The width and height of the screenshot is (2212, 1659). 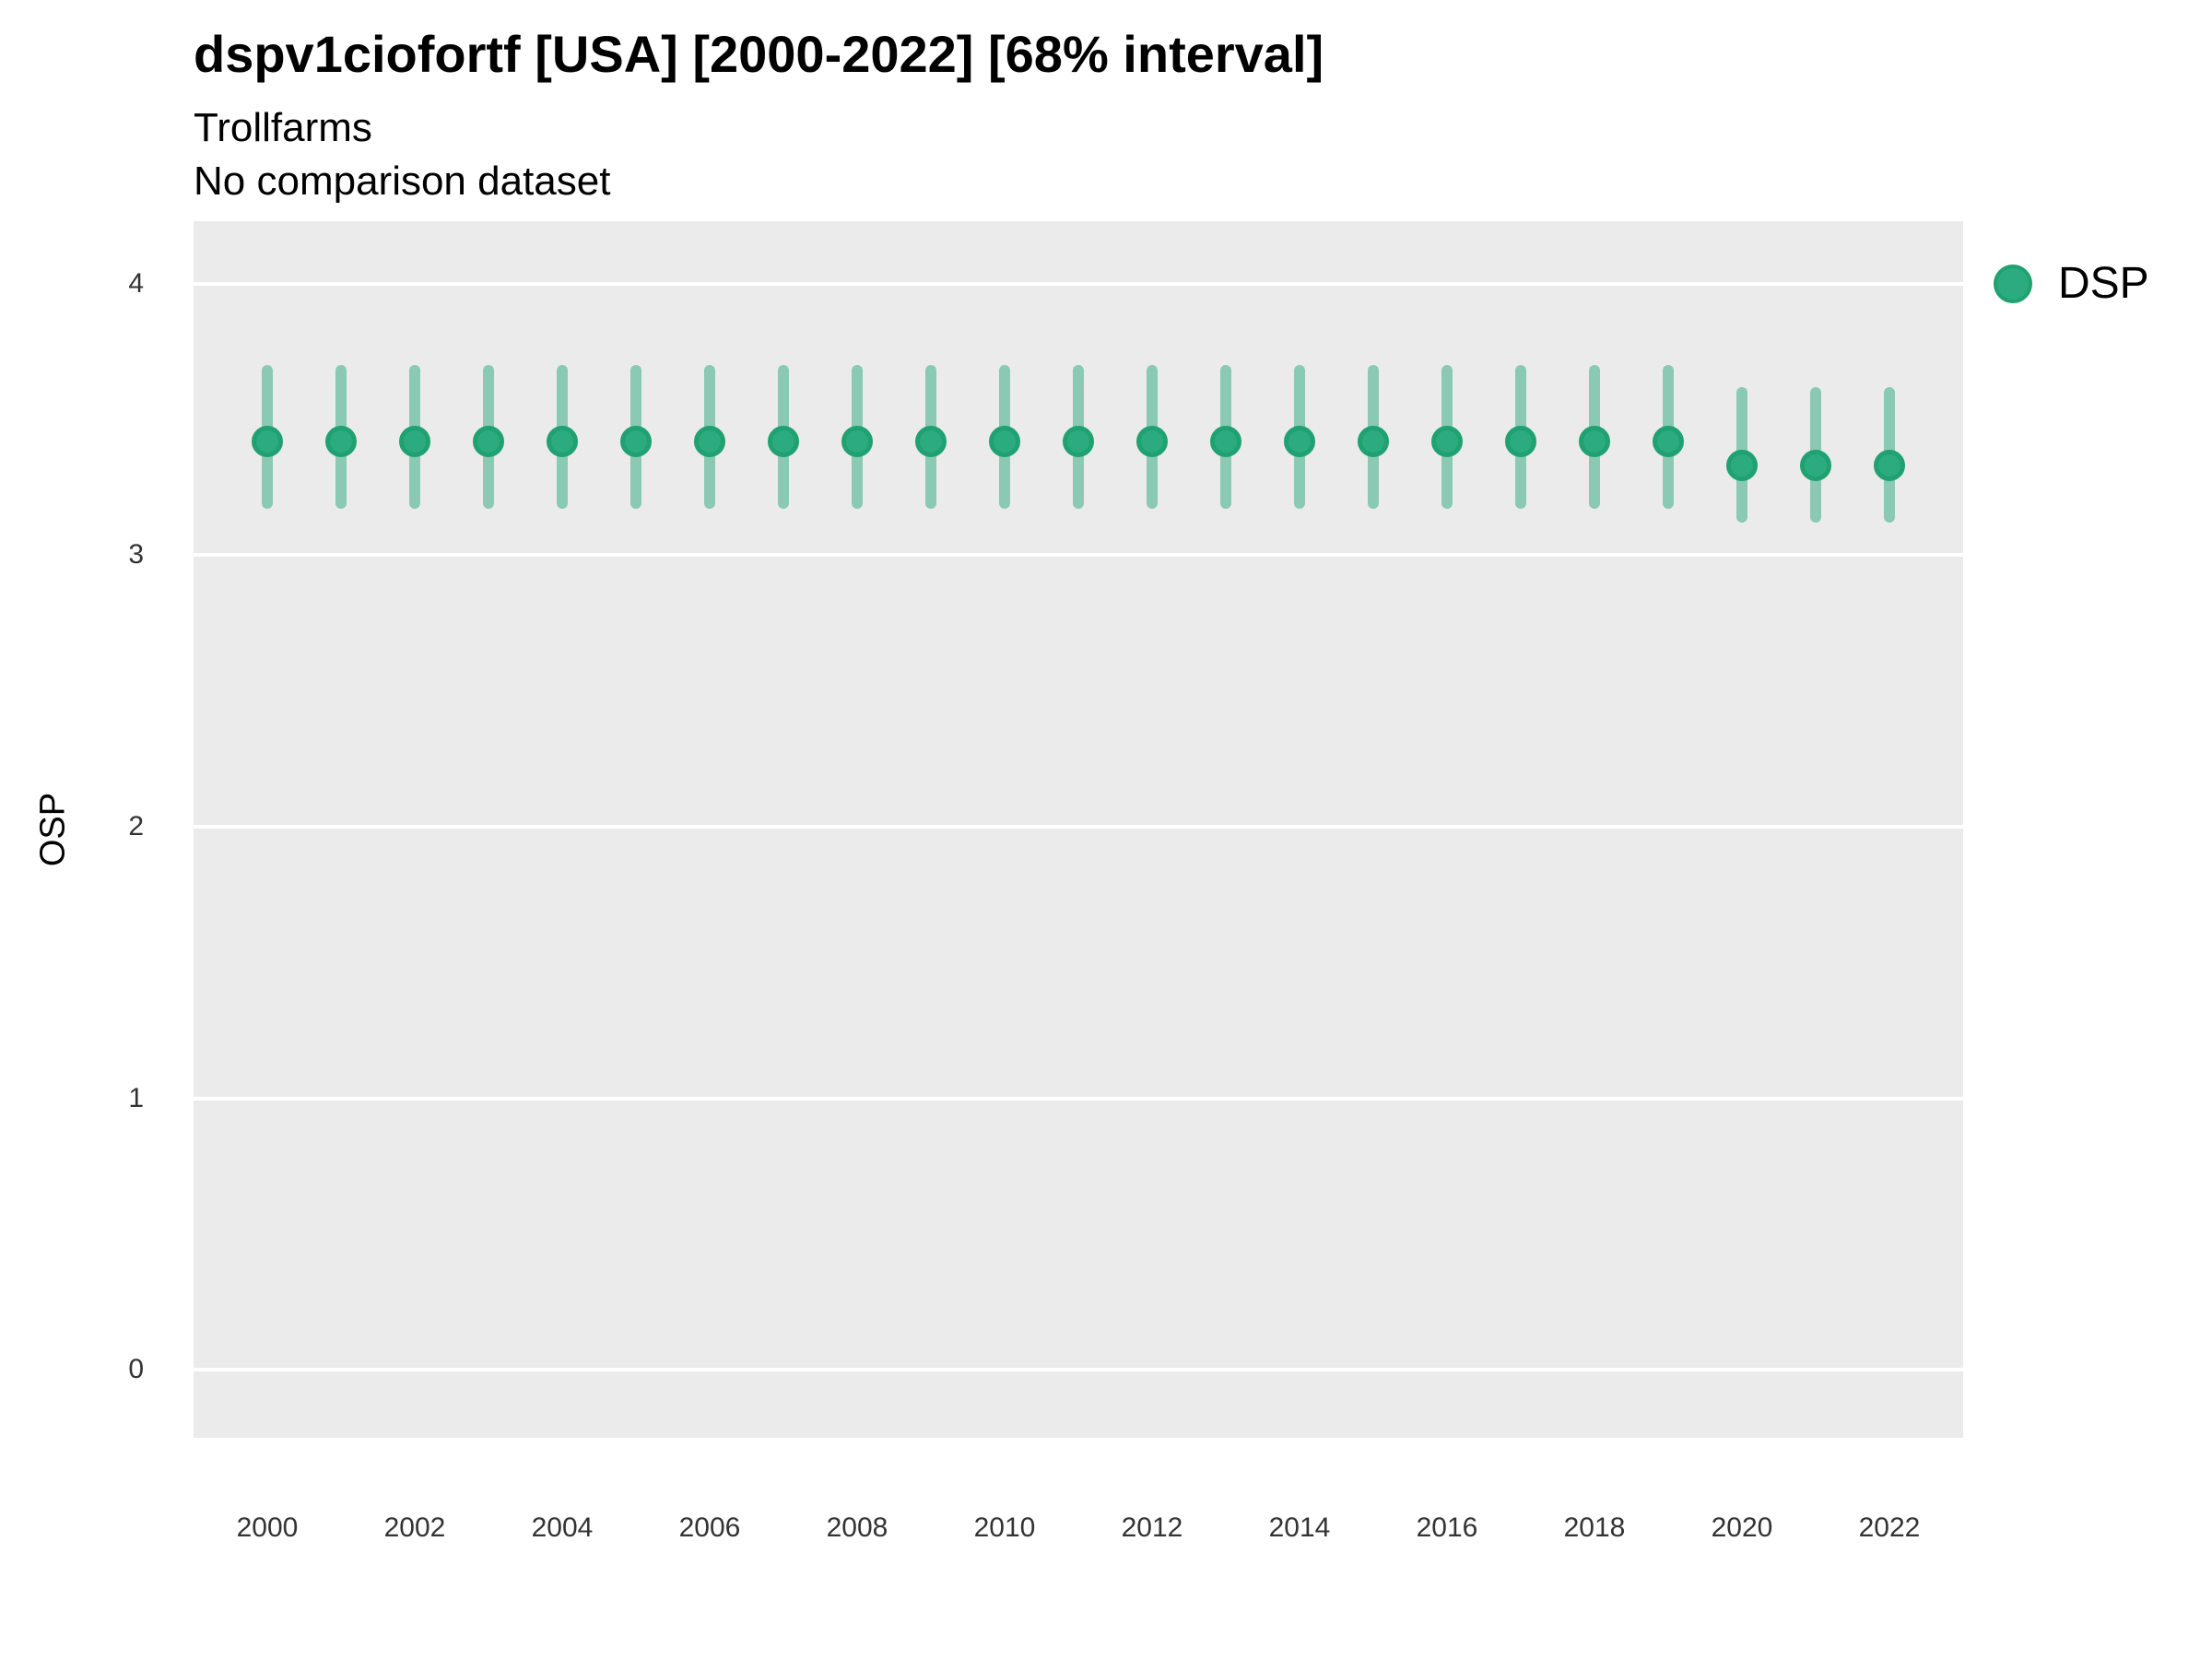 I want to click on x-tick-label: 2000, so click(x=267, y=1527).